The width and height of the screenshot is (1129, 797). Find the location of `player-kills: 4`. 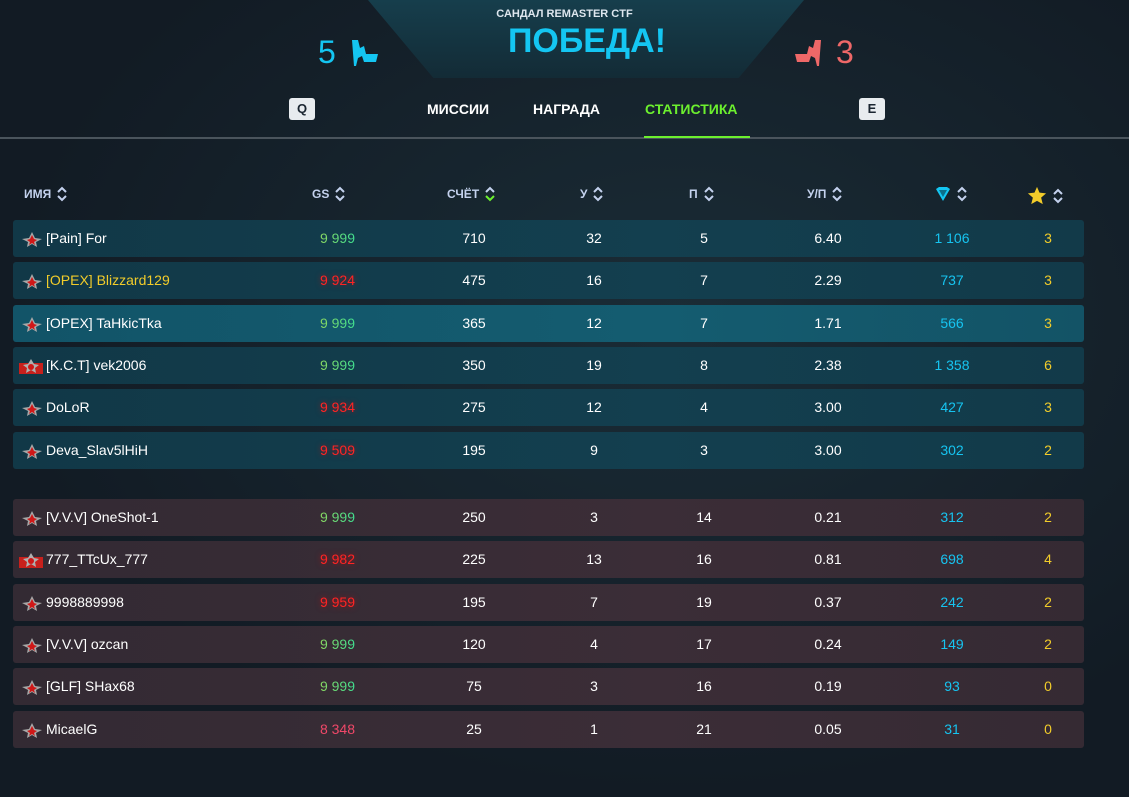

player-kills: 4 is located at coordinates (594, 643).